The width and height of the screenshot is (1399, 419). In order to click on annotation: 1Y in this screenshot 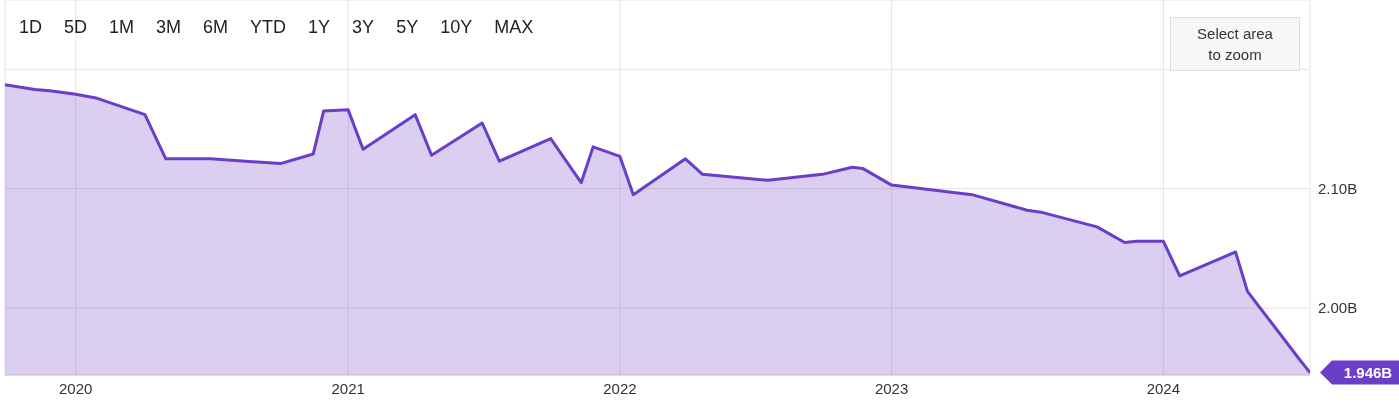, I will do `click(319, 27)`.